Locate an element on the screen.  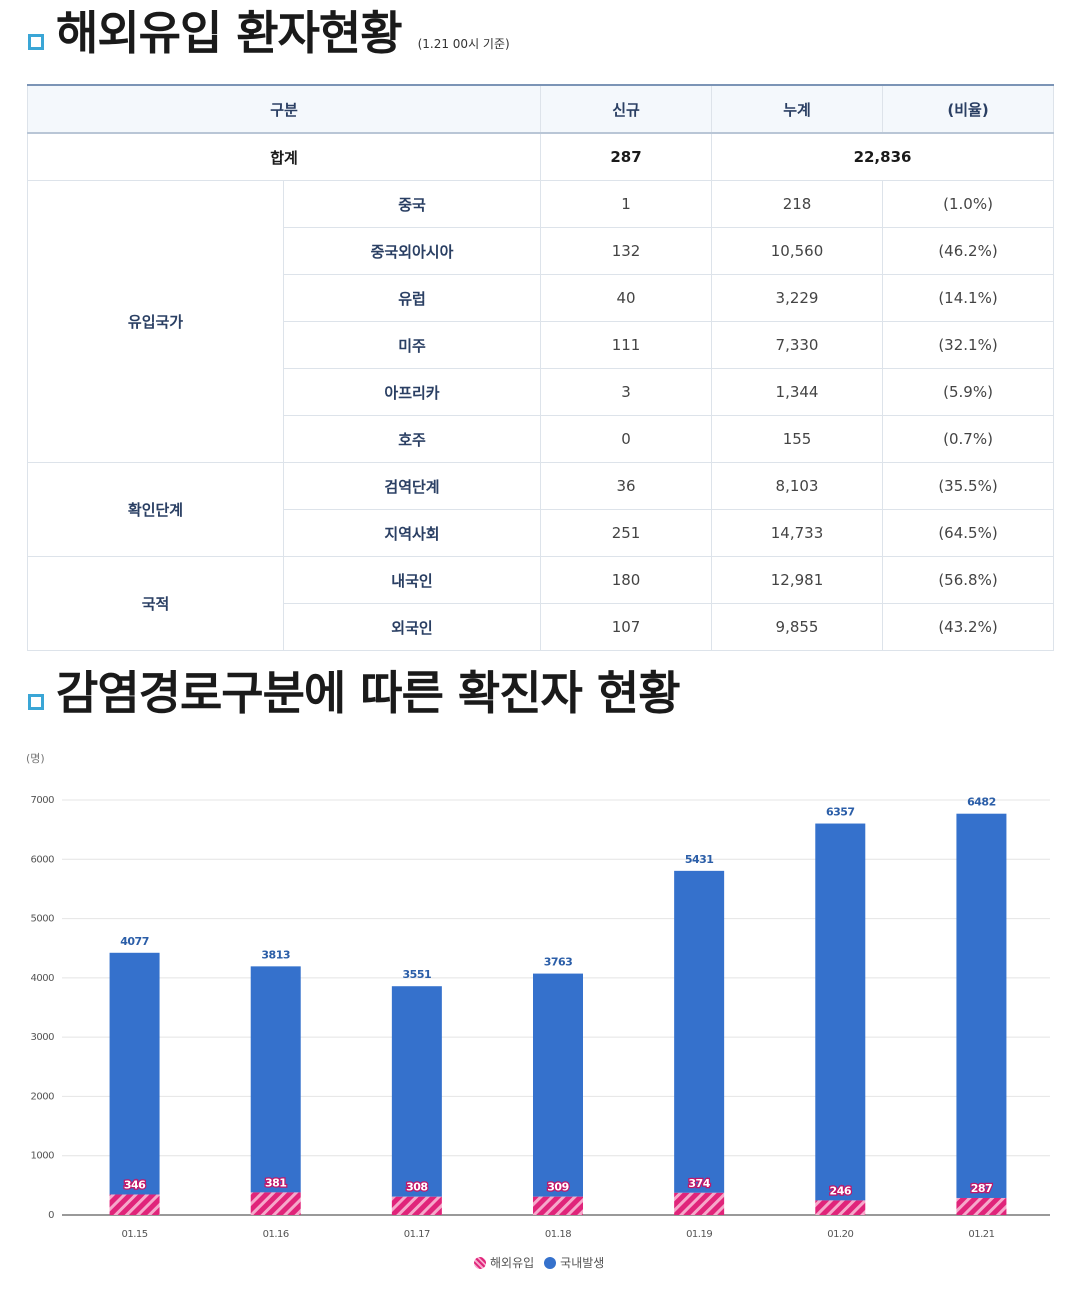
y-tick-label: 5000 is located at coordinates (43, 919).